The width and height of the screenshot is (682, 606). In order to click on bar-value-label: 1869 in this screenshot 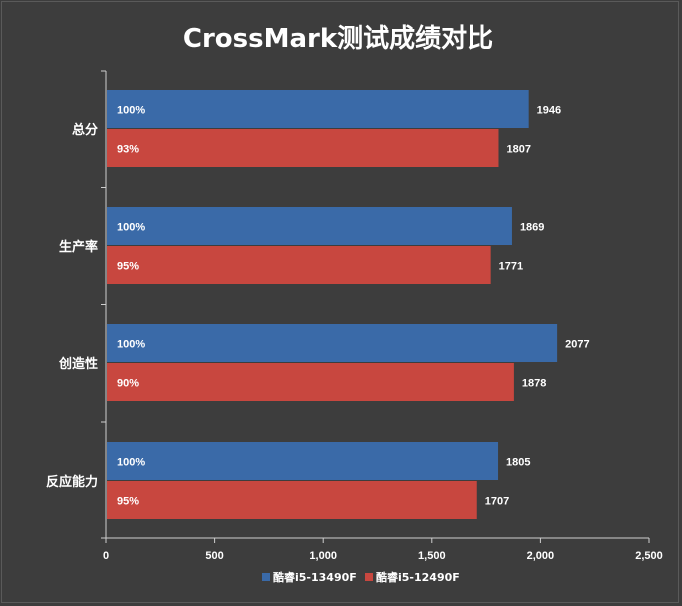, I will do `click(532, 228)`.